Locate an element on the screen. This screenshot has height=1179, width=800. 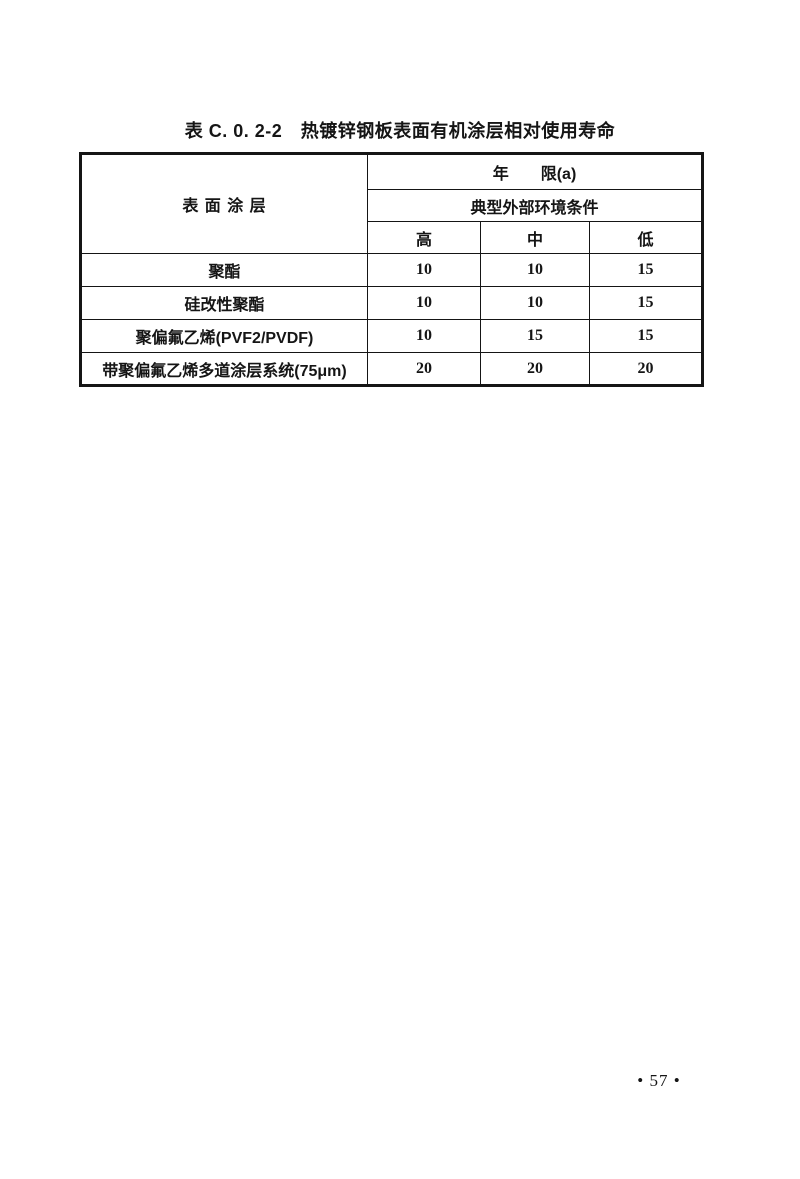
header-level-medium: 中 is located at coordinates (535, 237).